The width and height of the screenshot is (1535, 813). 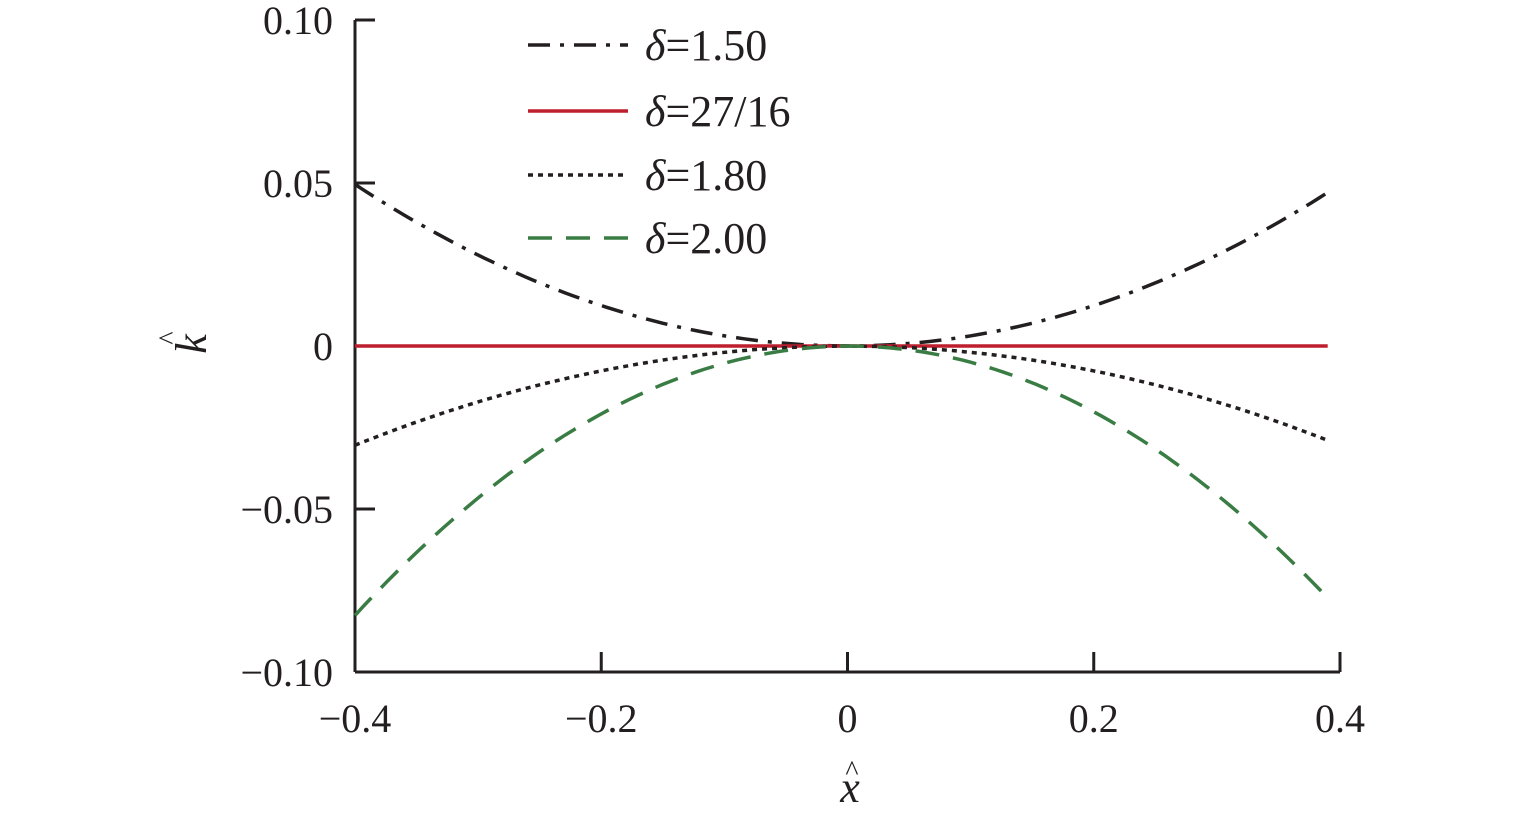 I want to click on legend-value: =1.50, so click(x=716, y=45).